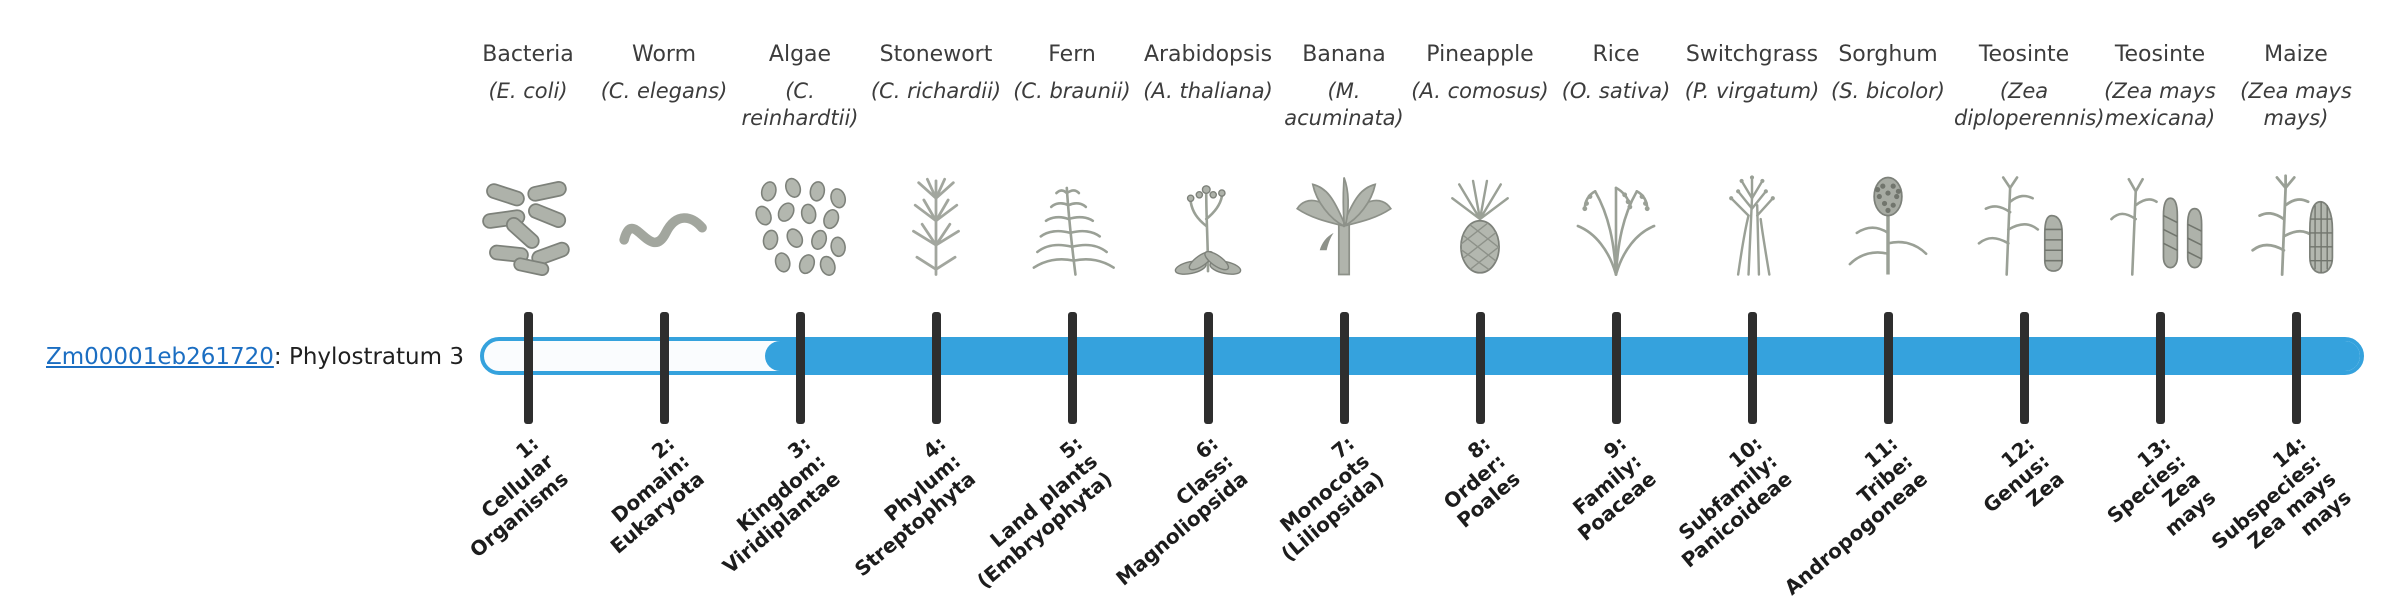 The width and height of the screenshot is (2400, 600). What do you see at coordinates (1752, 91) in the screenshot?
I see `organism-scientific-name: (P. virgatum)` at bounding box center [1752, 91].